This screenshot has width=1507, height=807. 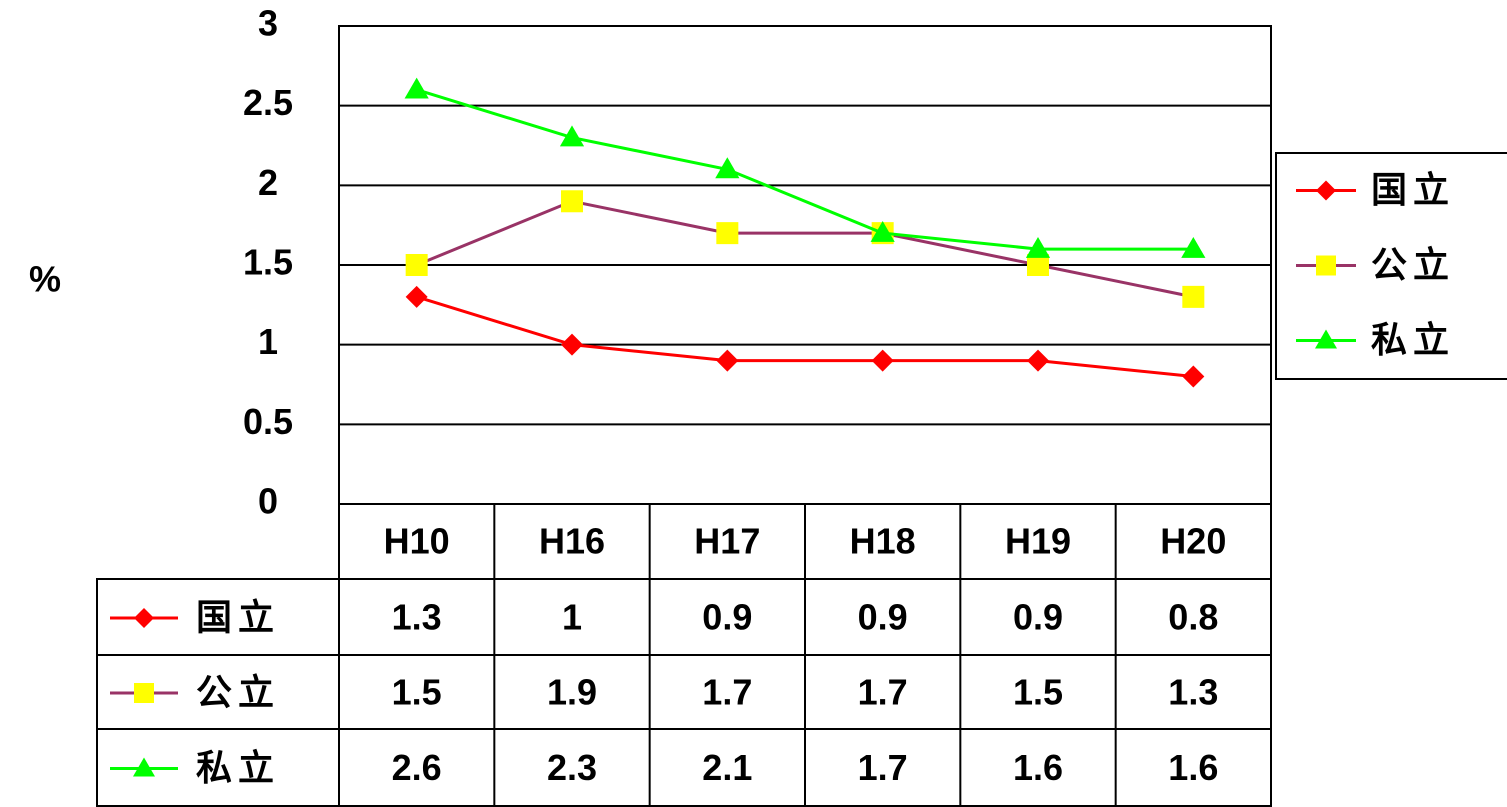 What do you see at coordinates (268, 421) in the screenshot?
I see `y-tick-label: 0.5` at bounding box center [268, 421].